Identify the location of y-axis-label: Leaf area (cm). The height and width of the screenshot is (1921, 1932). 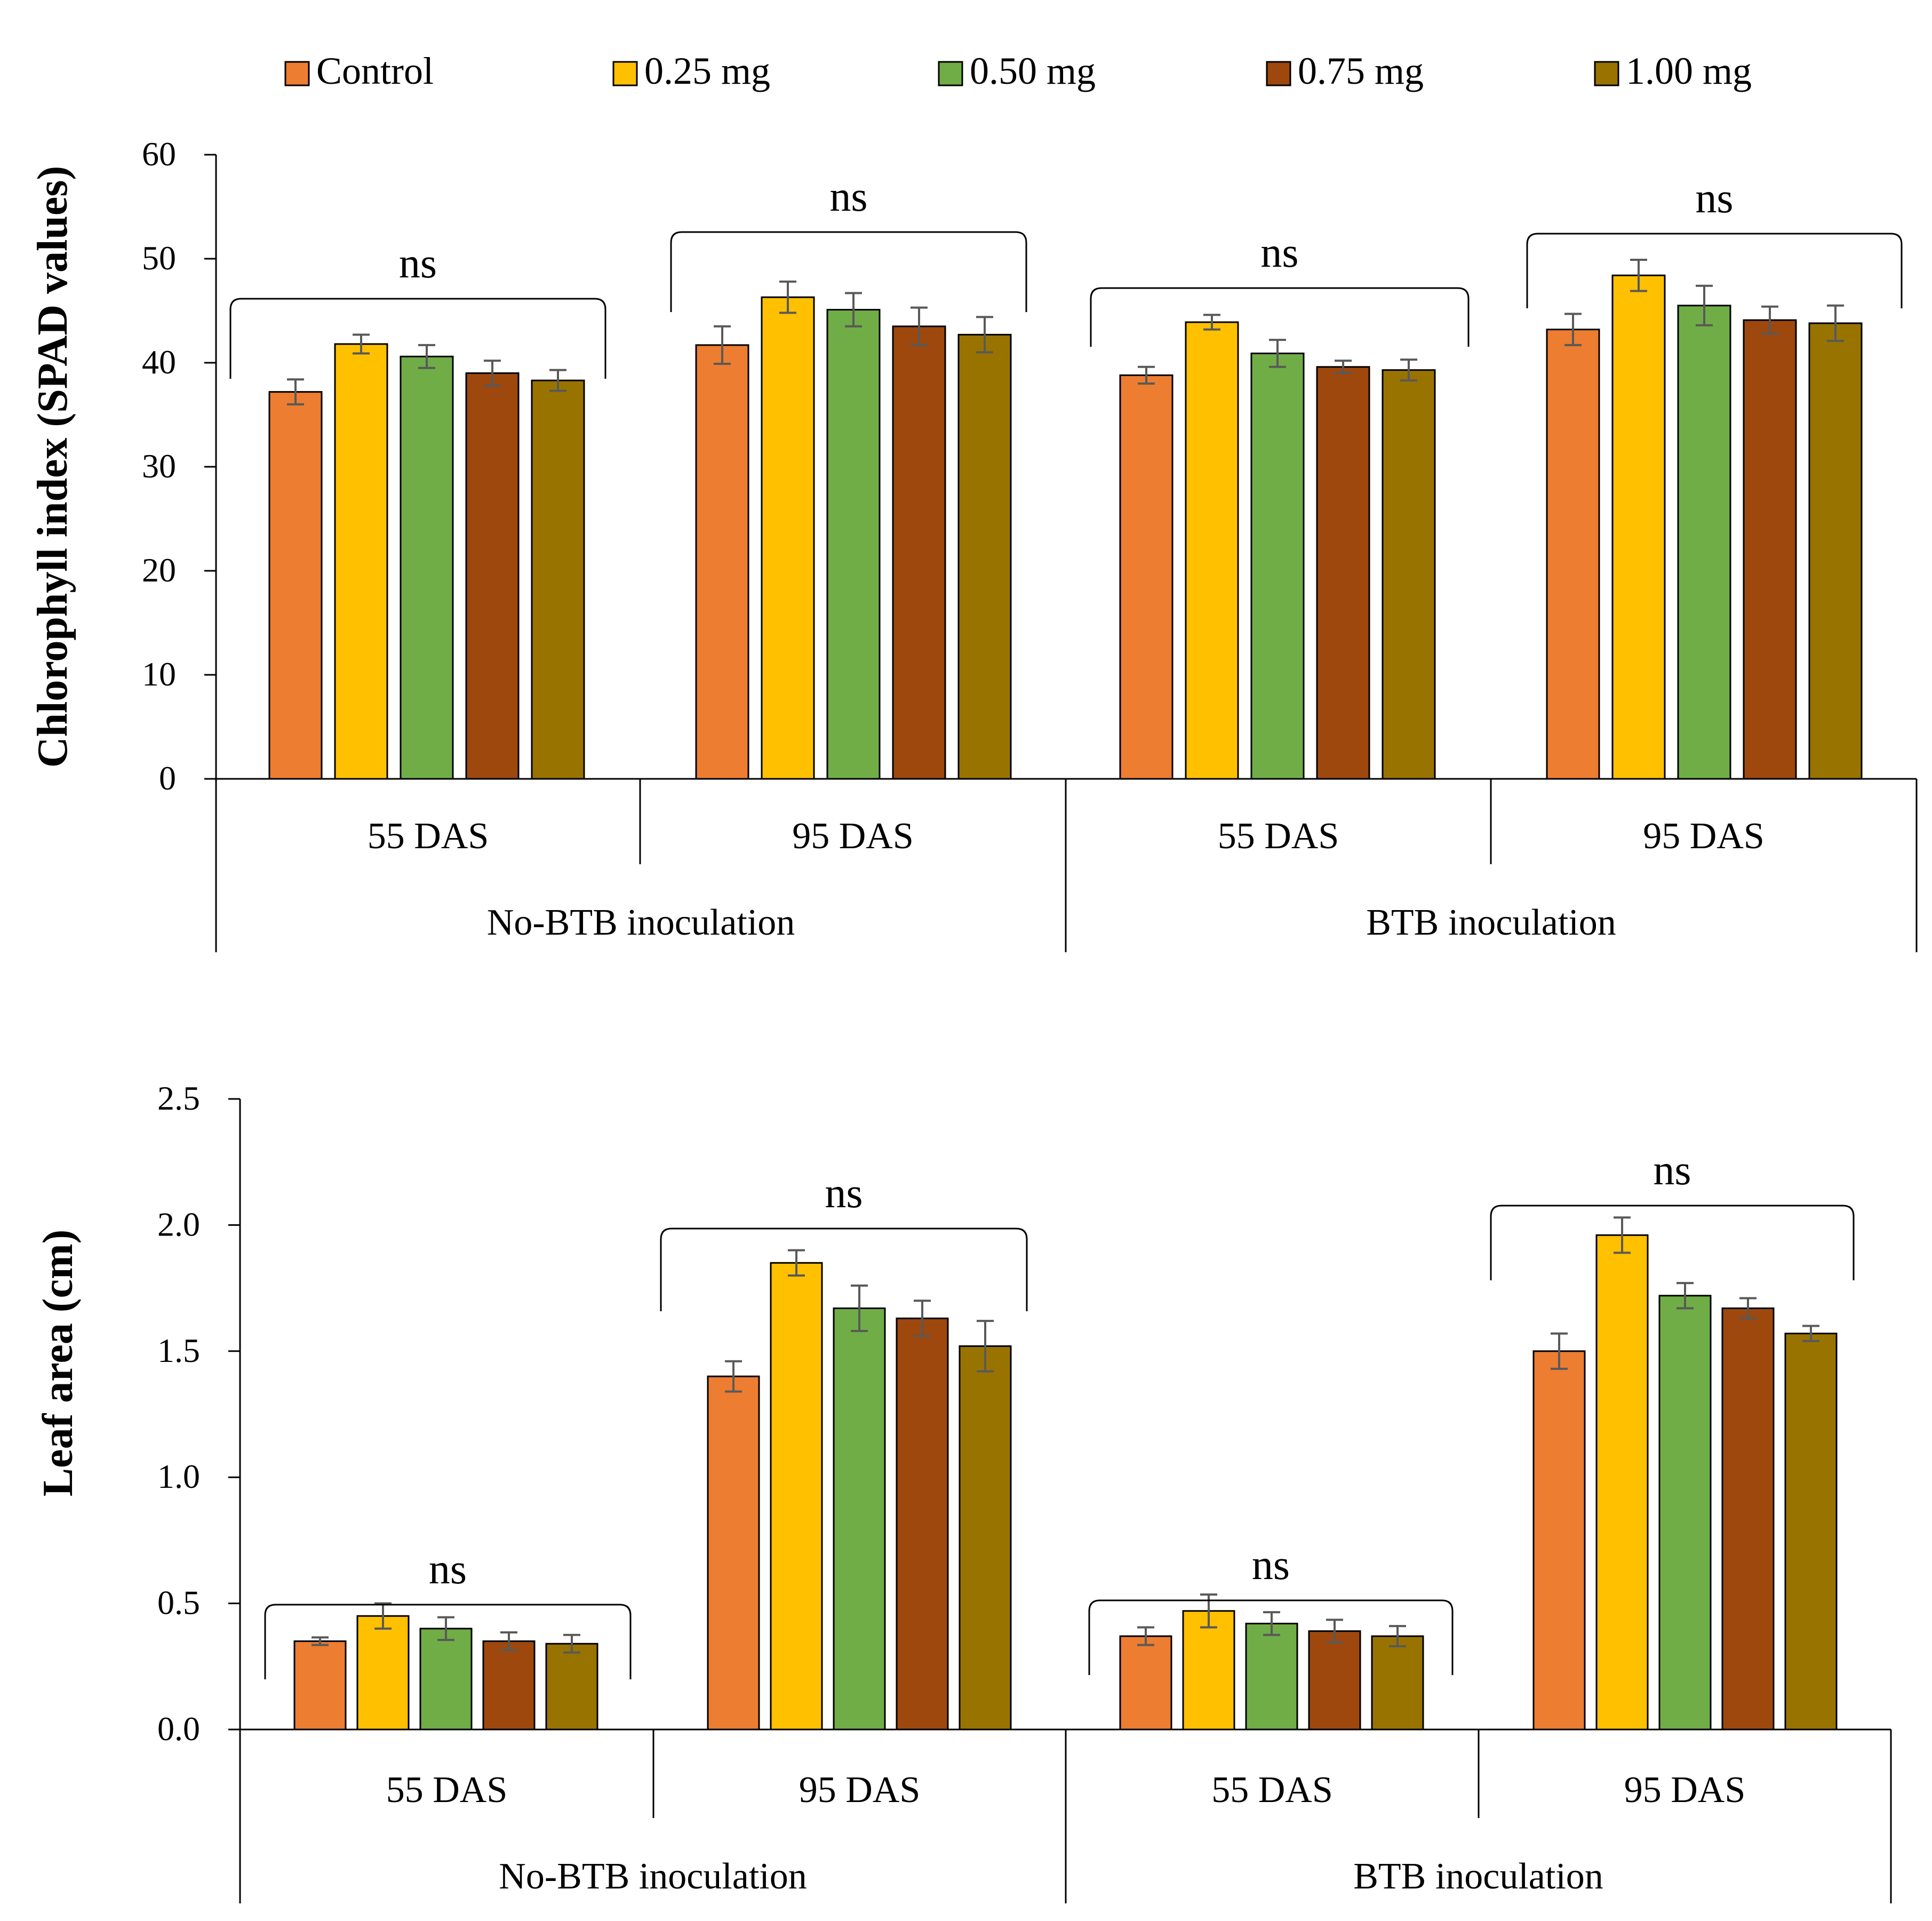
(58, 1363).